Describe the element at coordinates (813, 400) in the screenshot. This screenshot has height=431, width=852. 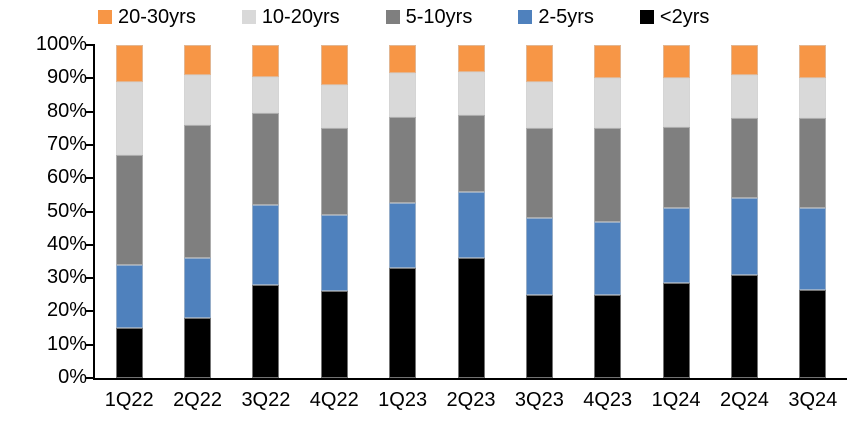
I see `x-axis-label: 3Q24` at that location.